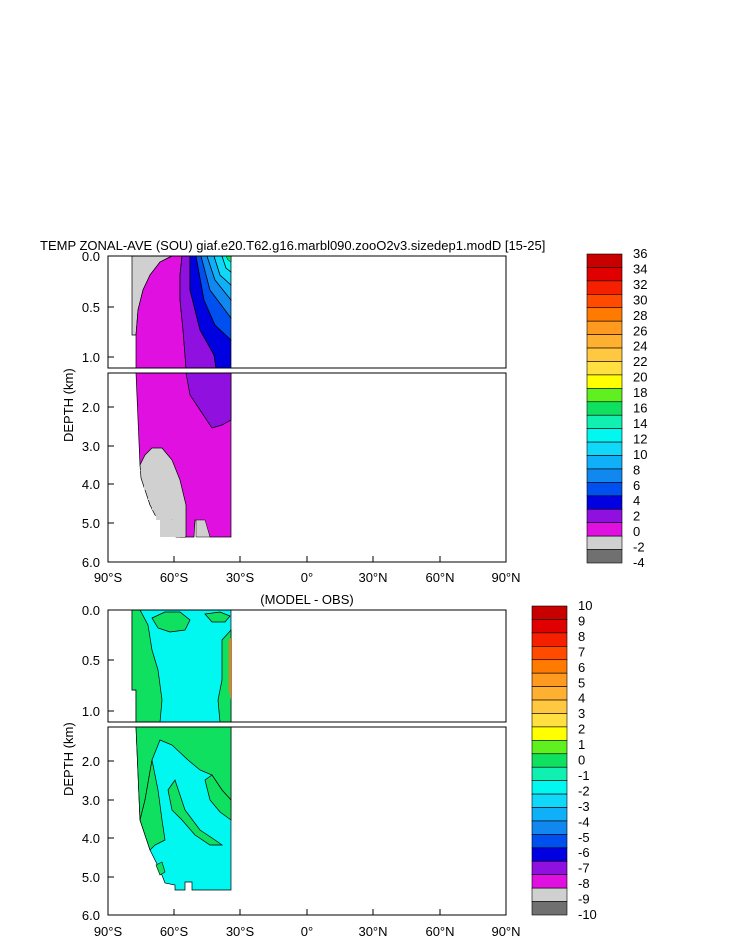  What do you see at coordinates (108, 577) in the screenshot?
I see `x-tick-label: 90°S` at bounding box center [108, 577].